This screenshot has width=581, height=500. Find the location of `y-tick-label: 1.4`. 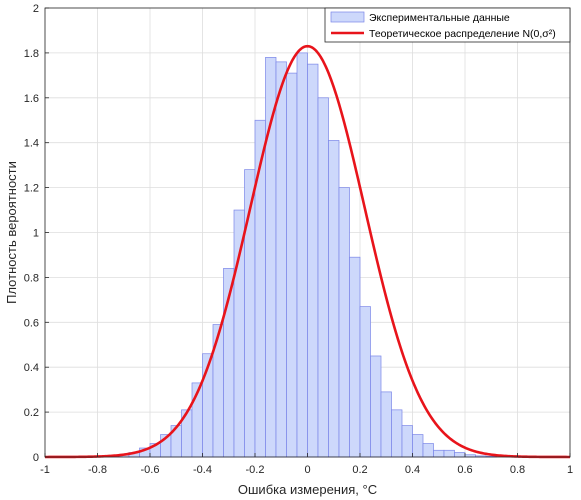

y-tick-label: 1.4 is located at coordinates (31, 144).